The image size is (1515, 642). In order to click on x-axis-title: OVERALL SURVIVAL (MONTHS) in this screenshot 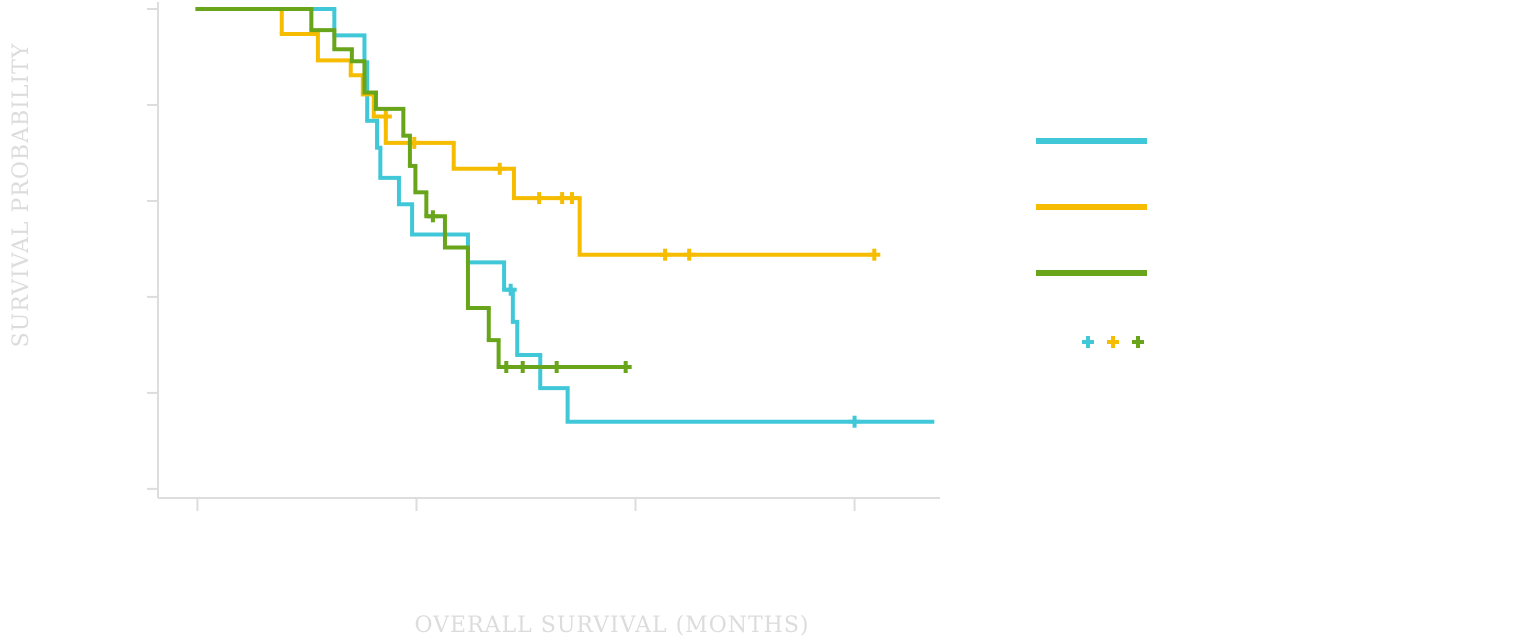, I will do `click(611, 625)`.